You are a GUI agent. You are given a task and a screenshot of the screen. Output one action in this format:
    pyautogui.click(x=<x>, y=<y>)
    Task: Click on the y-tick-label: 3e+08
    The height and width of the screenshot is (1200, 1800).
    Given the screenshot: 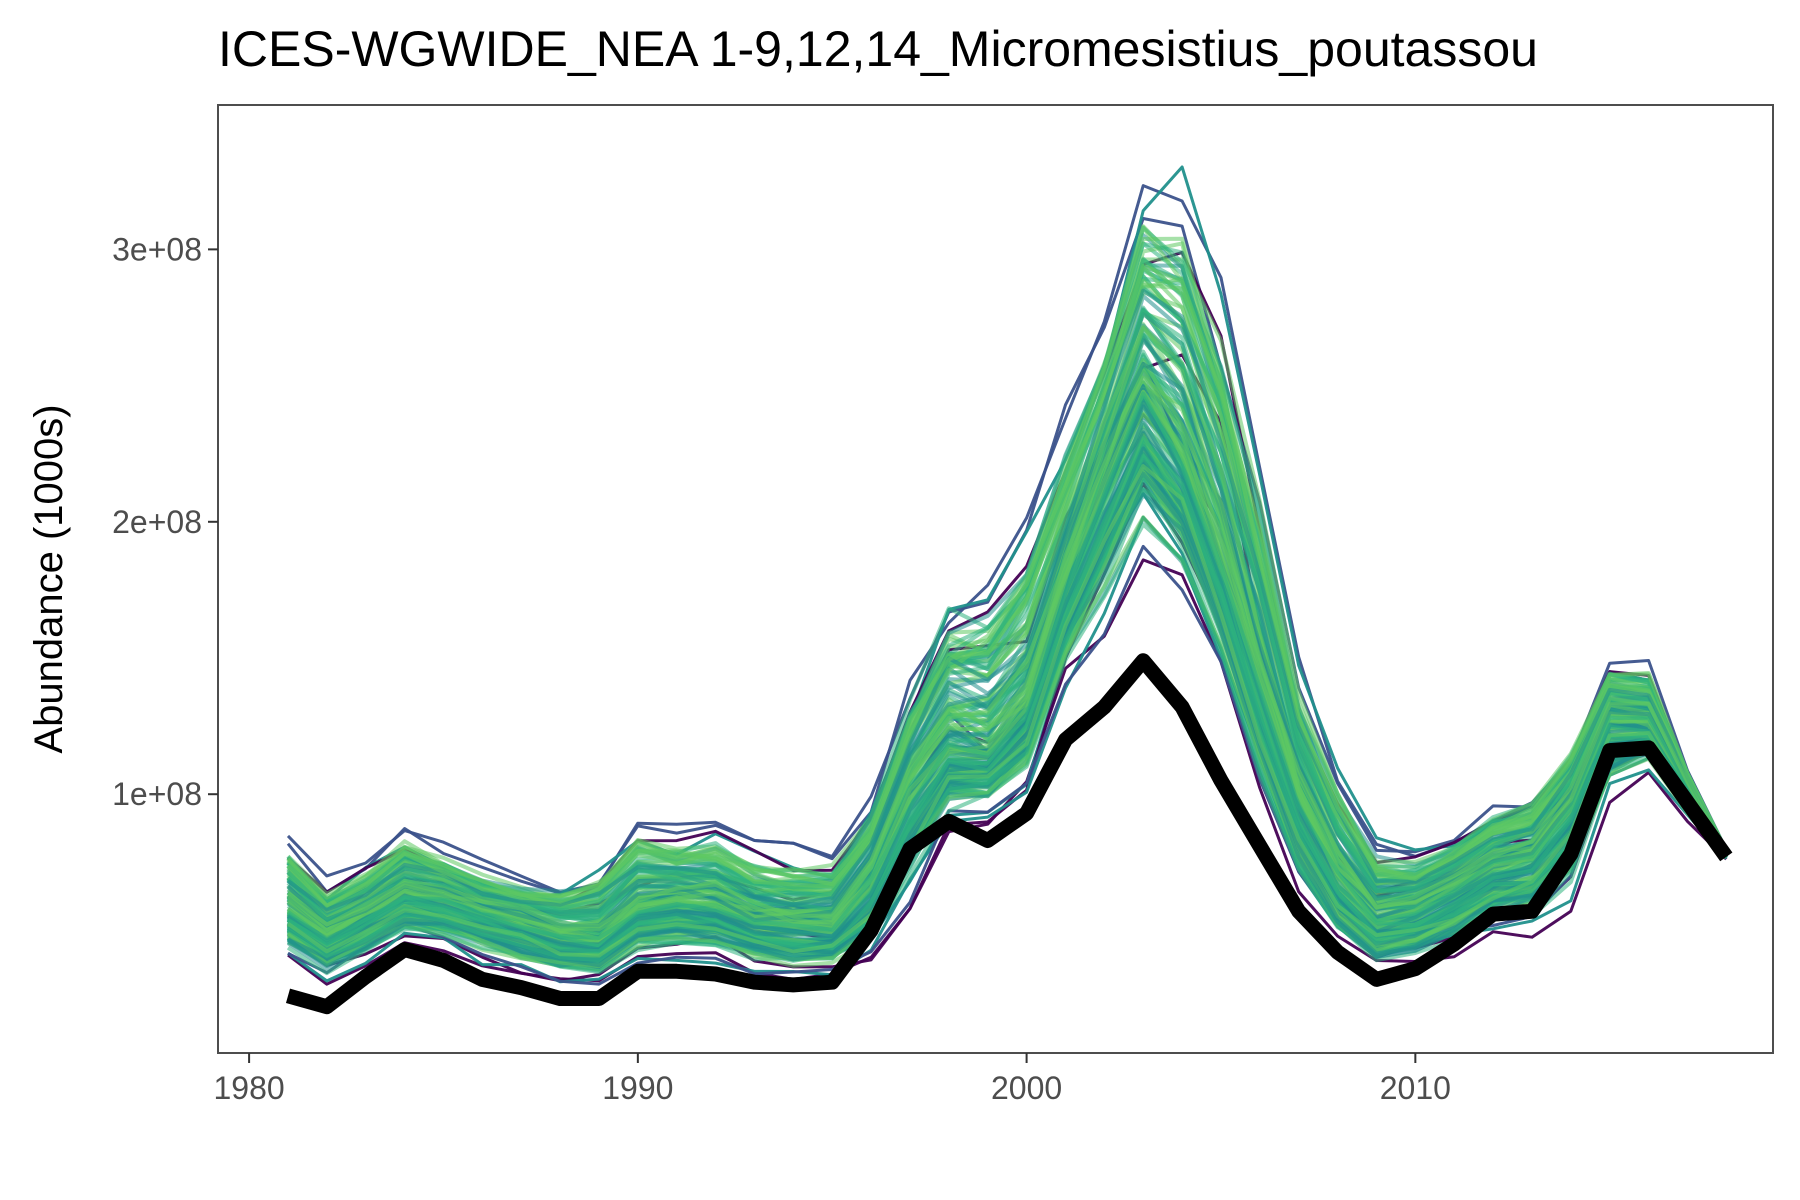 What is the action you would take?
    pyautogui.click(x=157, y=249)
    